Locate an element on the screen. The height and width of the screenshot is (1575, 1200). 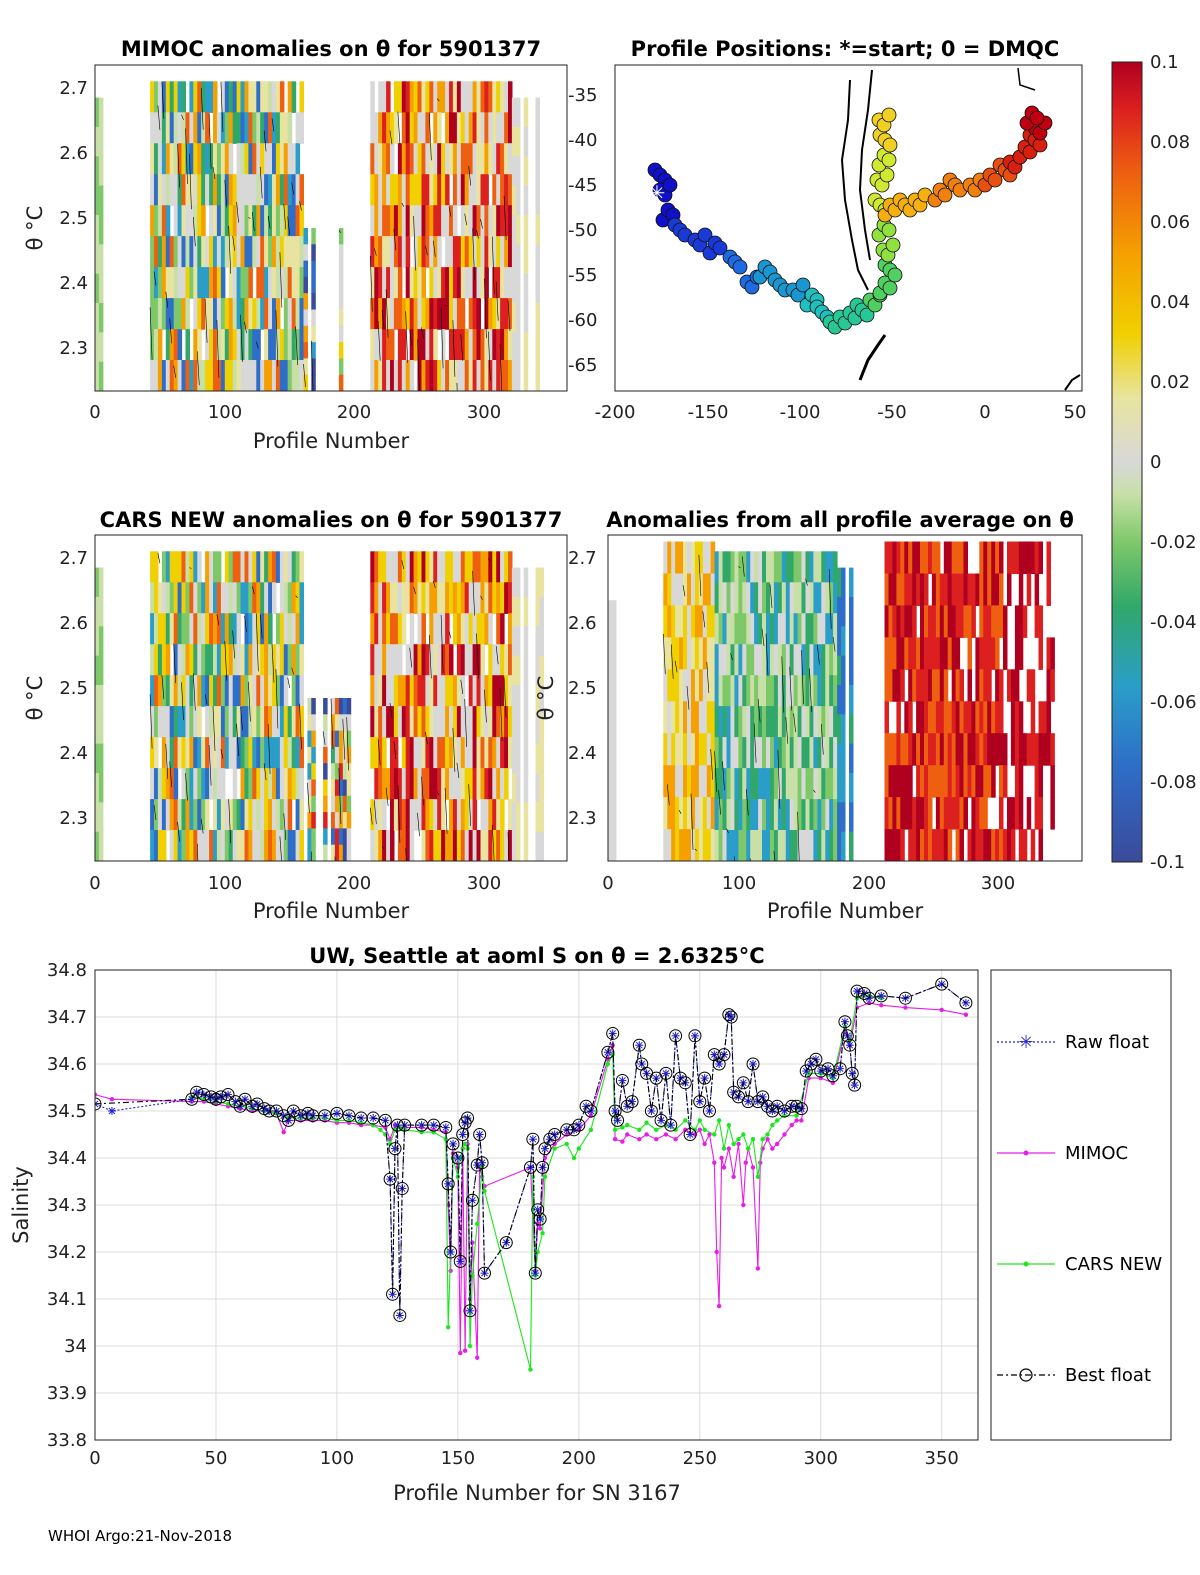
salinity-ytick-label: 34.3 is located at coordinates (67, 1205).